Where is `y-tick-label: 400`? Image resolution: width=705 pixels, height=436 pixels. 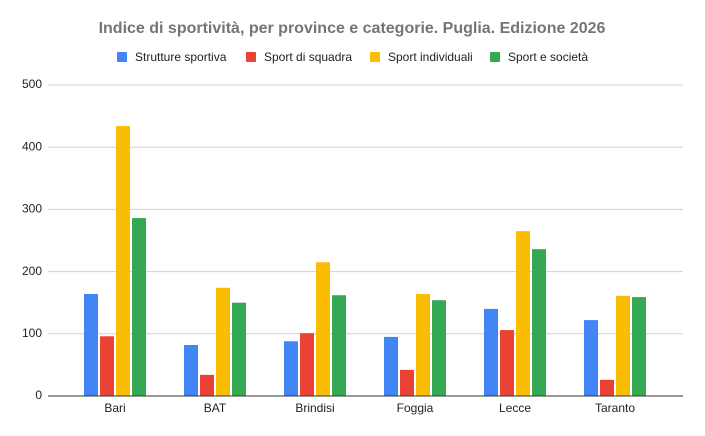 y-tick-label: 400 is located at coordinates (32, 146).